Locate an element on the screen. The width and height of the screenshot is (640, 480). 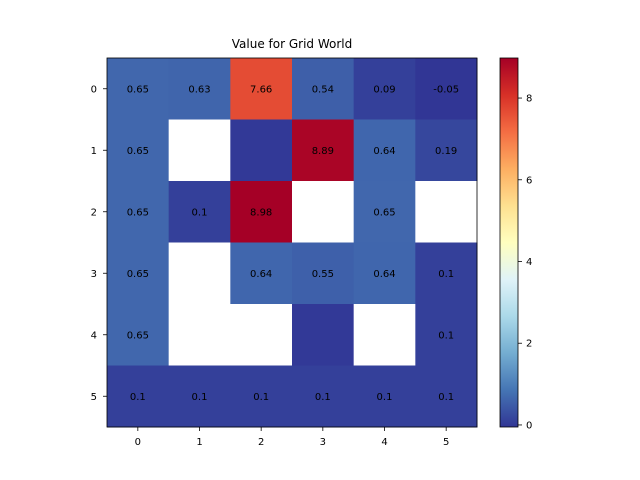
heatmap-cell-r4-c5 is located at coordinates (446, 335).